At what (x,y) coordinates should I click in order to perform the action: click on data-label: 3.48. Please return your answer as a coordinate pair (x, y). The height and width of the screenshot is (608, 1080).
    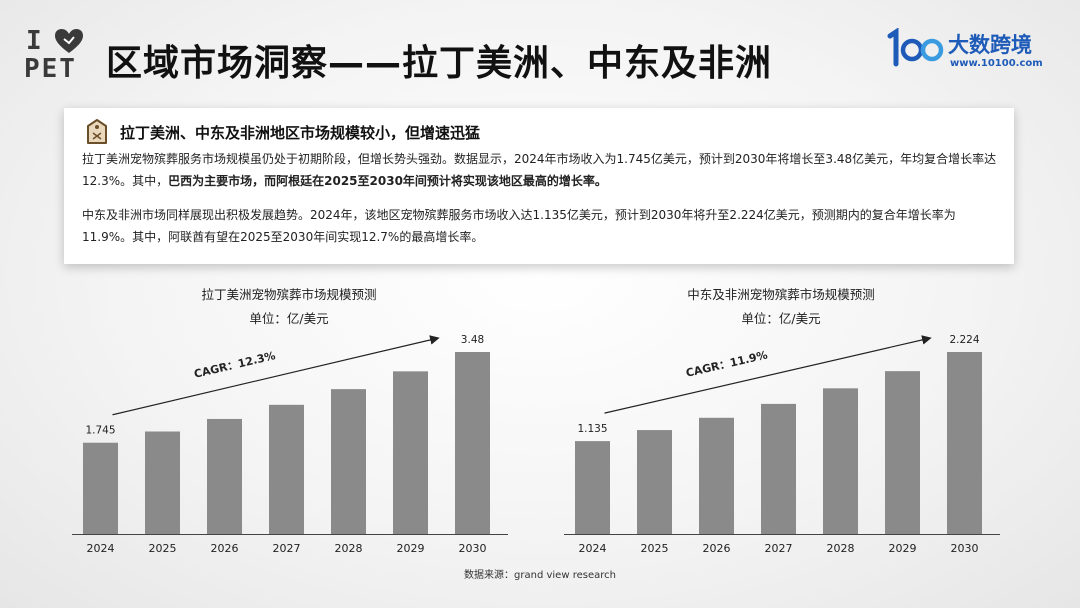
    Looking at the image, I should click on (472, 340).